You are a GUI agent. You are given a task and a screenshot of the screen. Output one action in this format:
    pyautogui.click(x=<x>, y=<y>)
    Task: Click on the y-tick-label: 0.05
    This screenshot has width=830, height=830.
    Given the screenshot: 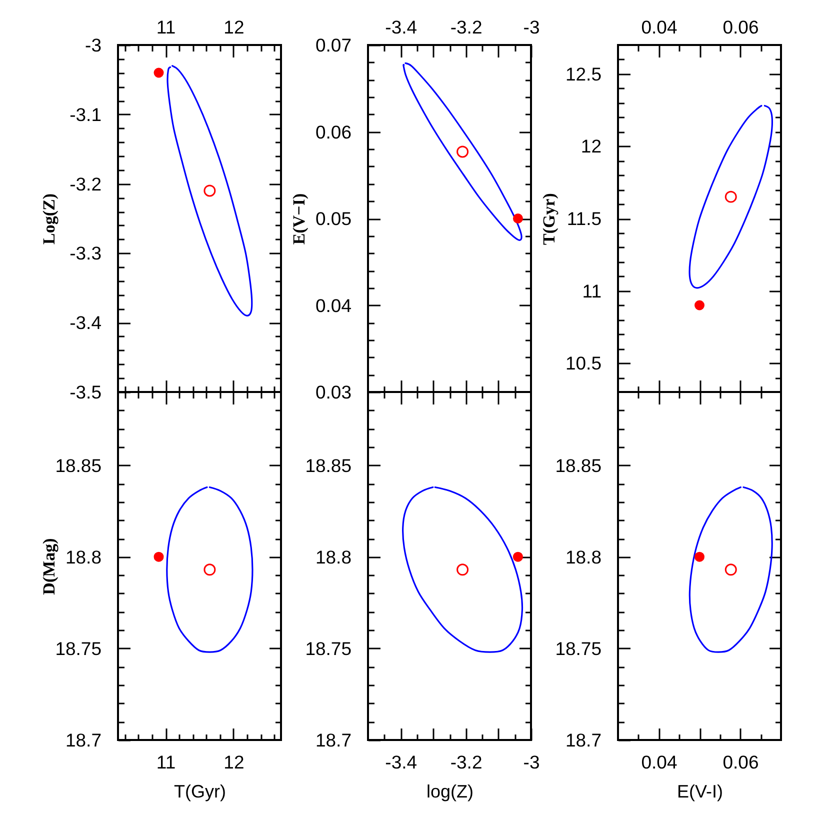 What is the action you would take?
    pyautogui.click(x=333, y=218)
    